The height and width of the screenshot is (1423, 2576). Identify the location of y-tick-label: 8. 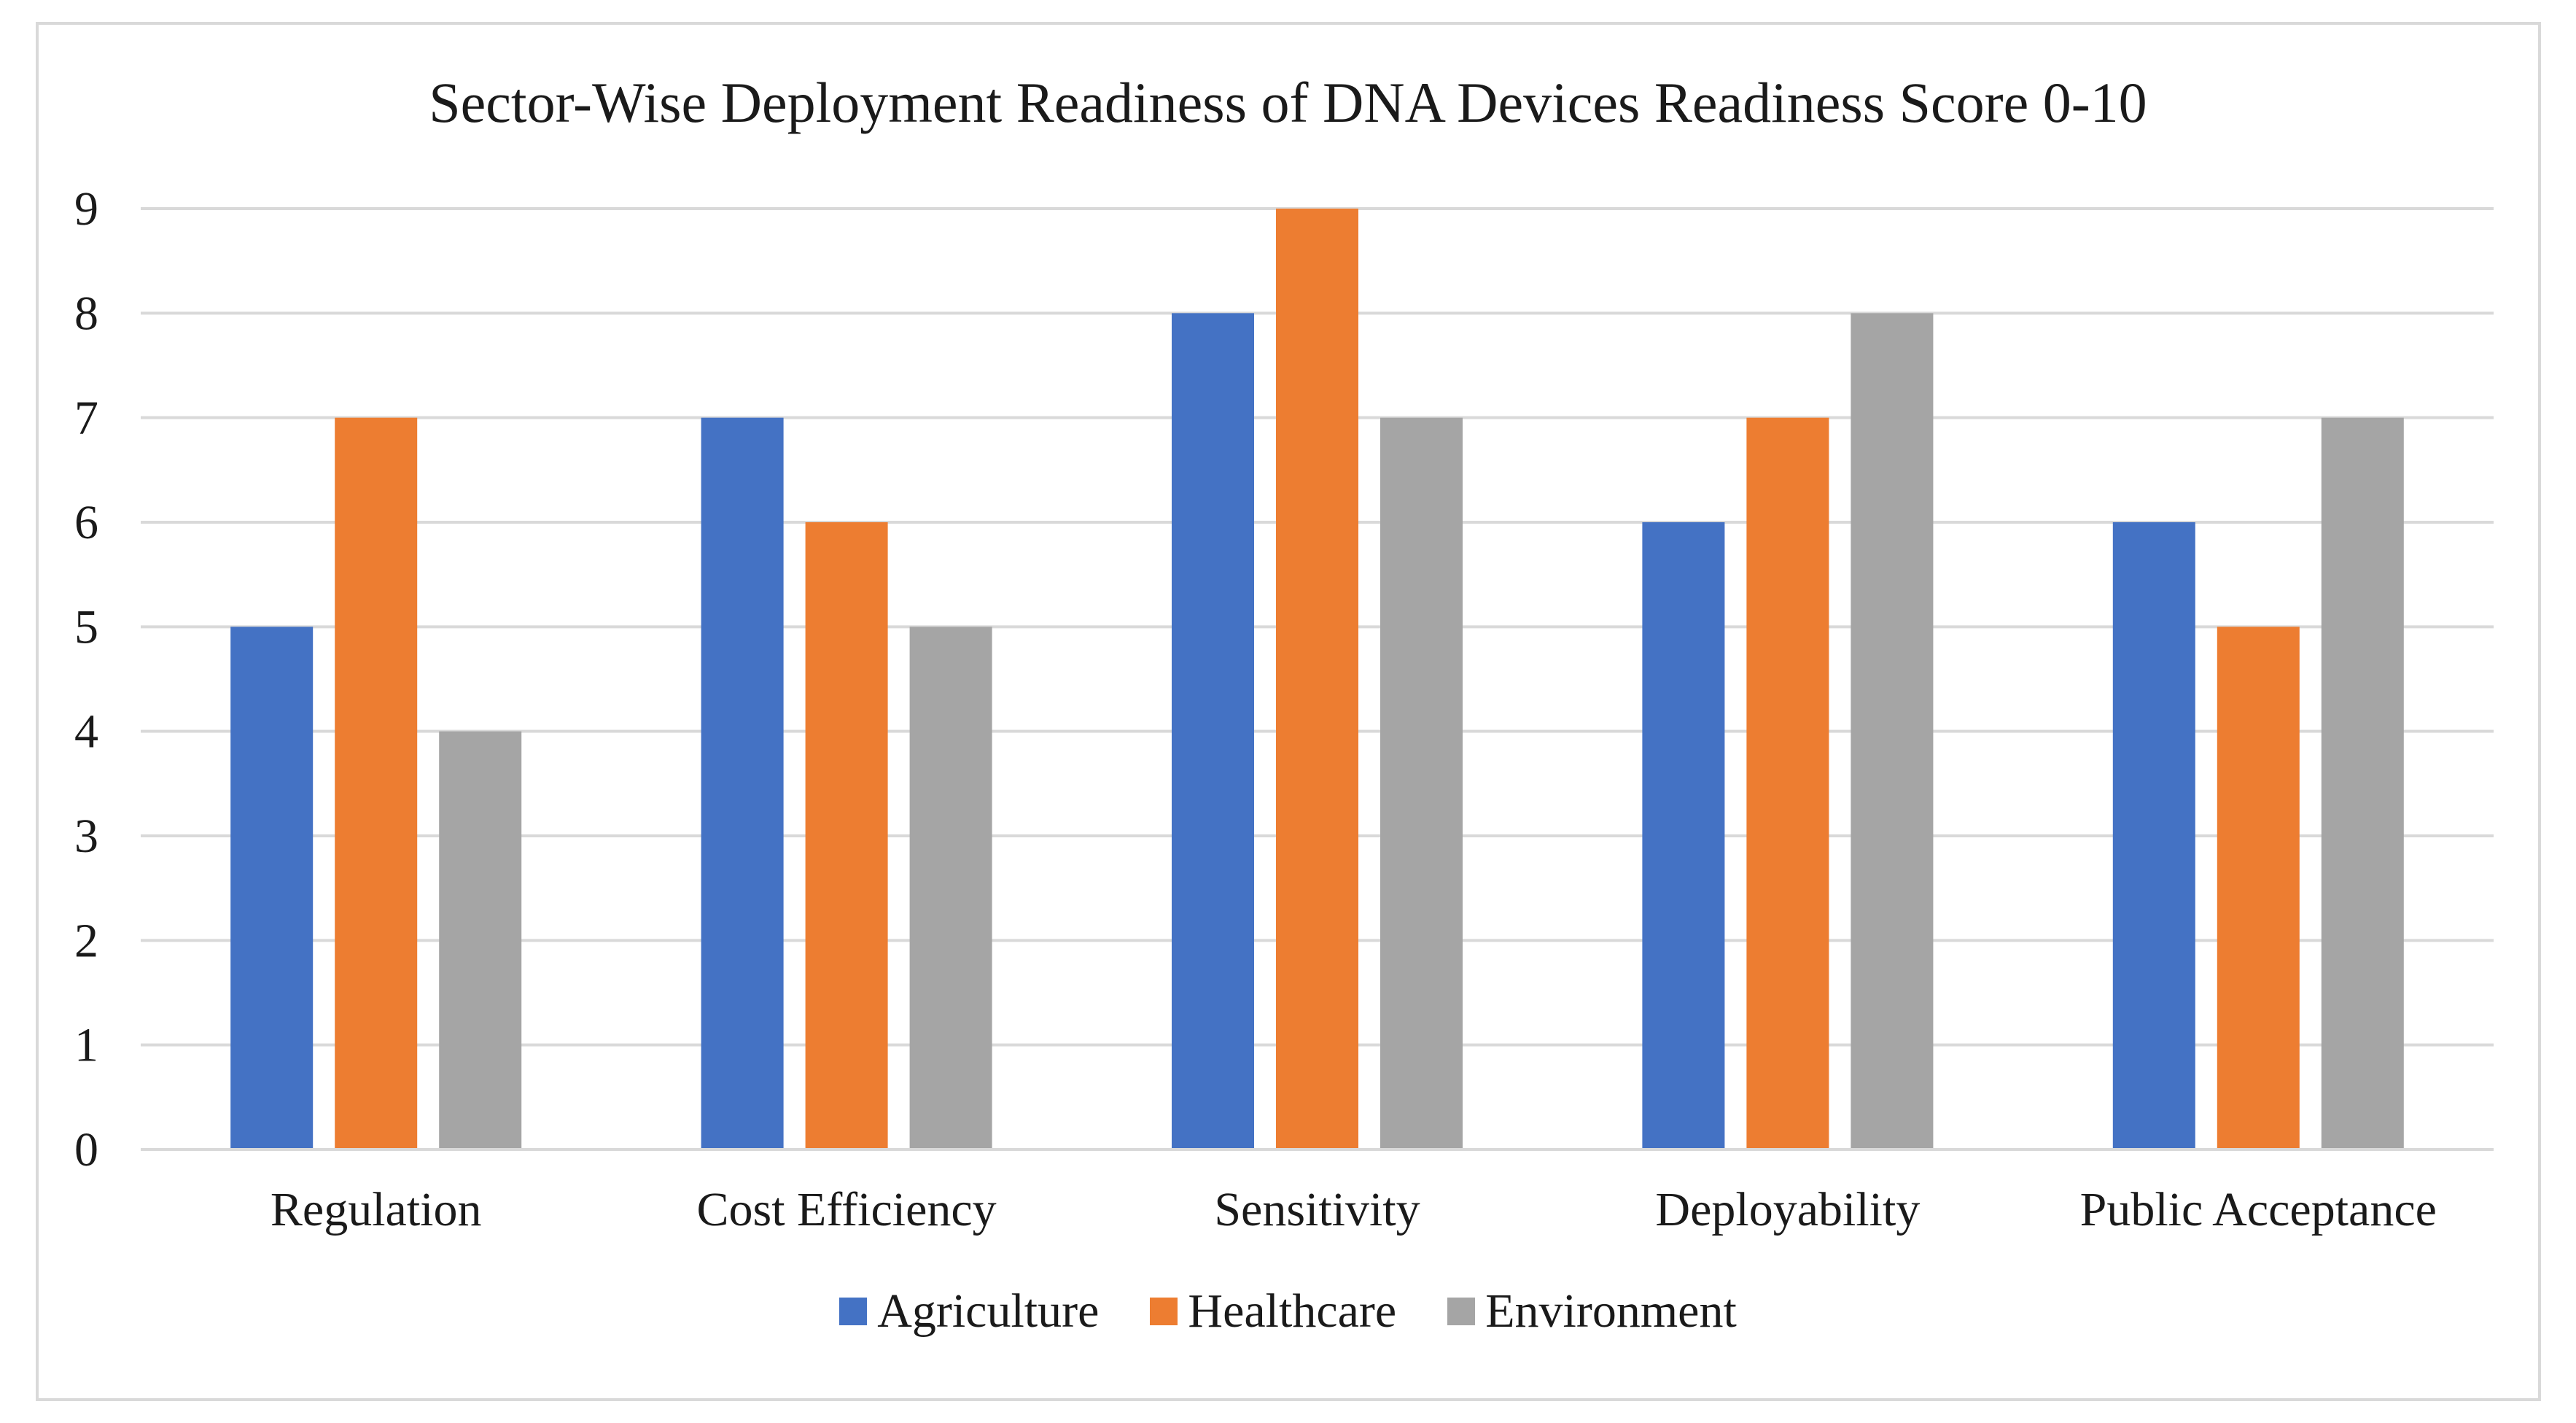
(86, 313).